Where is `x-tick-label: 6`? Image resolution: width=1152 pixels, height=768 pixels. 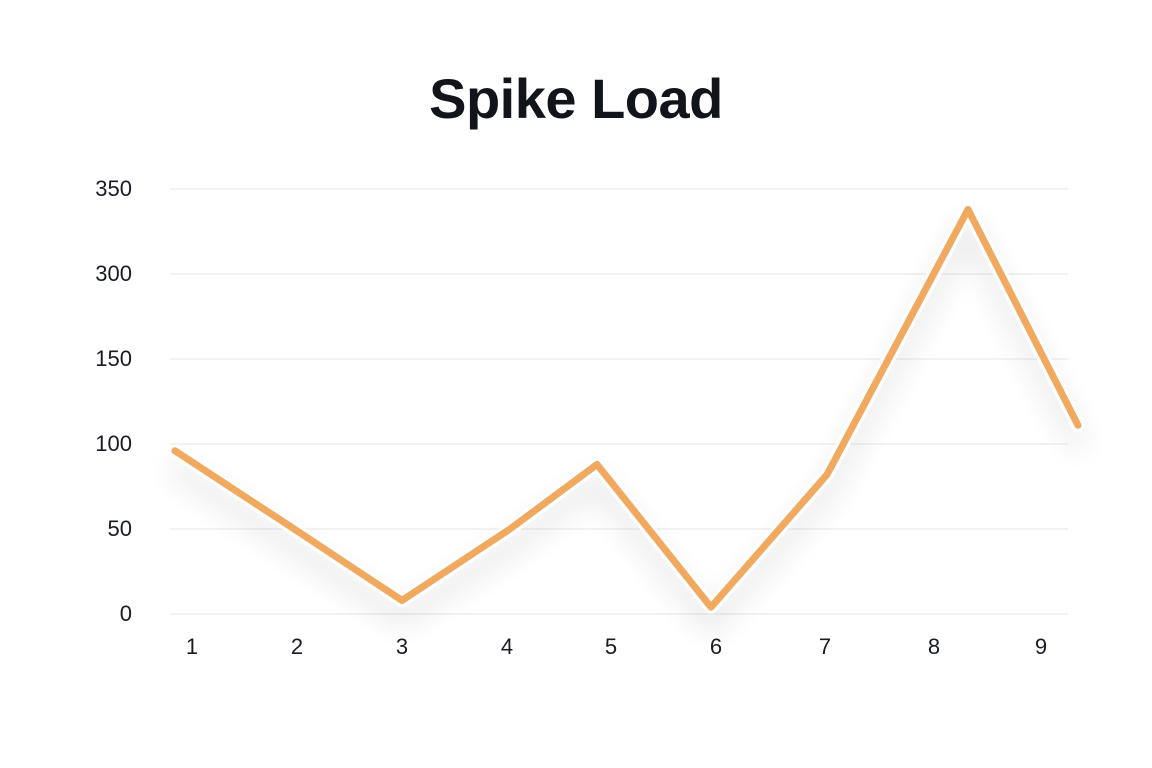 x-tick-label: 6 is located at coordinates (716, 646).